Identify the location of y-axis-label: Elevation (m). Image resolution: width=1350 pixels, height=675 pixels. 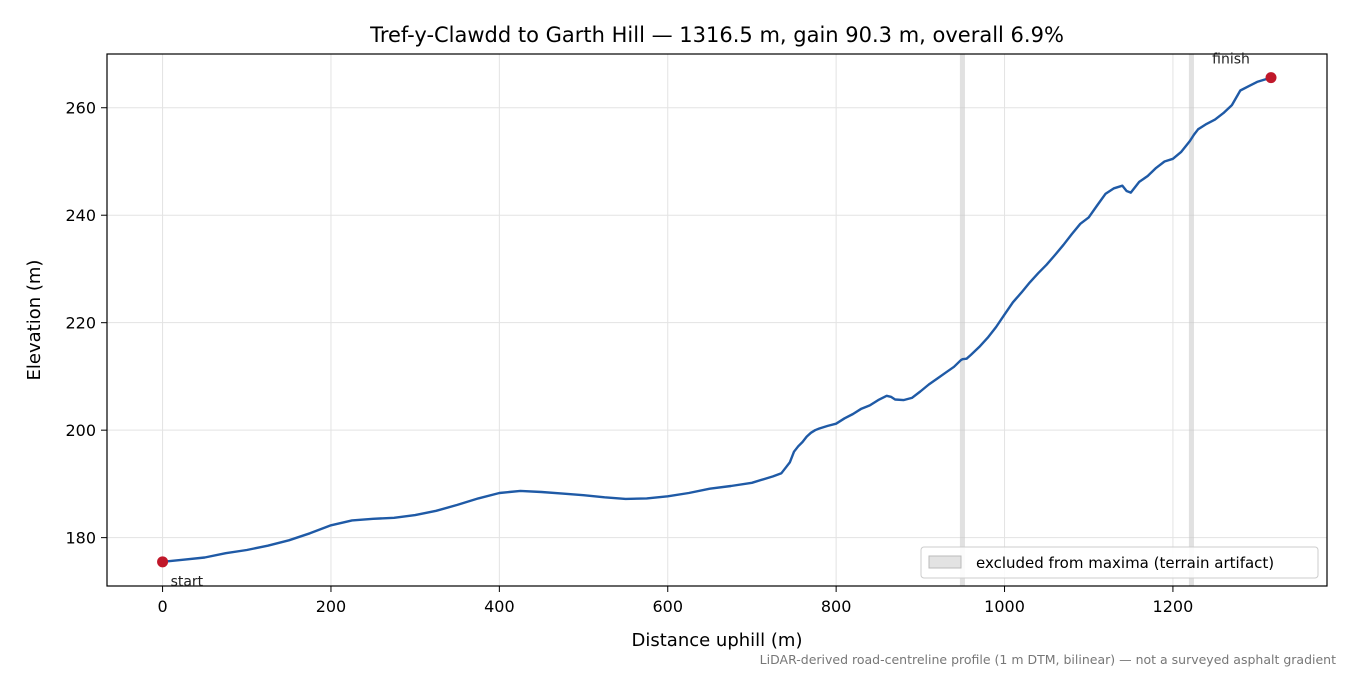
(34, 320).